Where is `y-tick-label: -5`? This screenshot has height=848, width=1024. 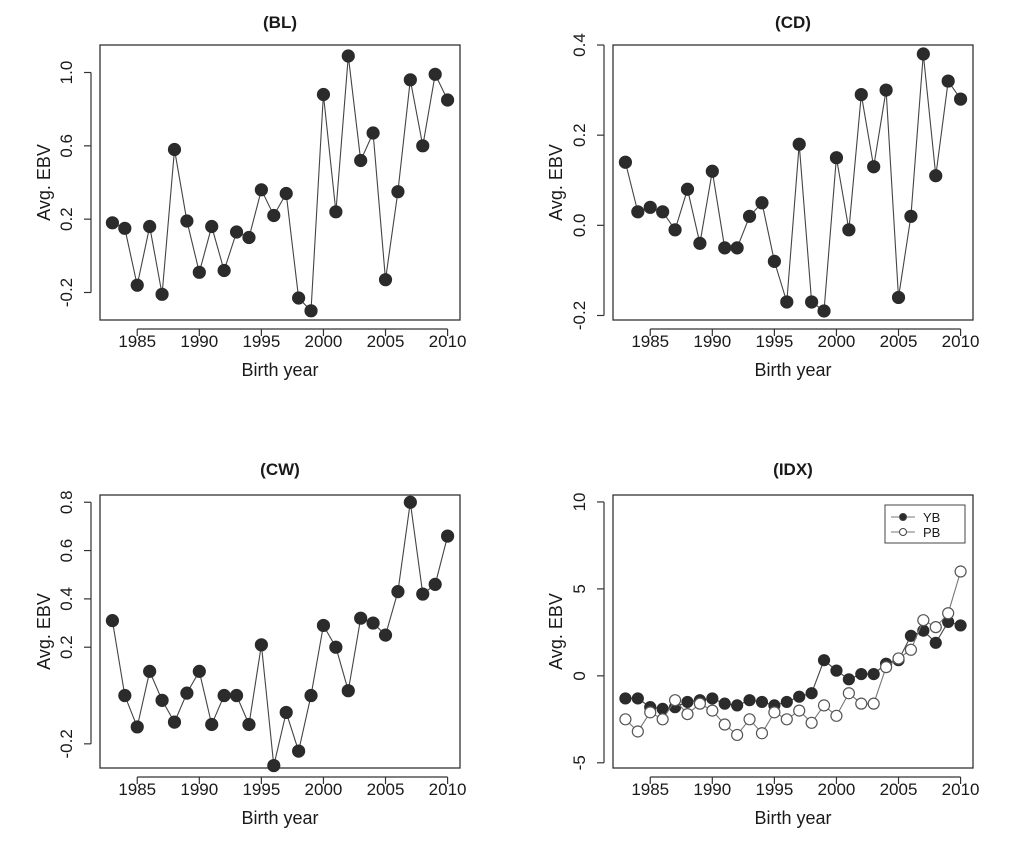 y-tick-label: -5 is located at coordinates (579, 762).